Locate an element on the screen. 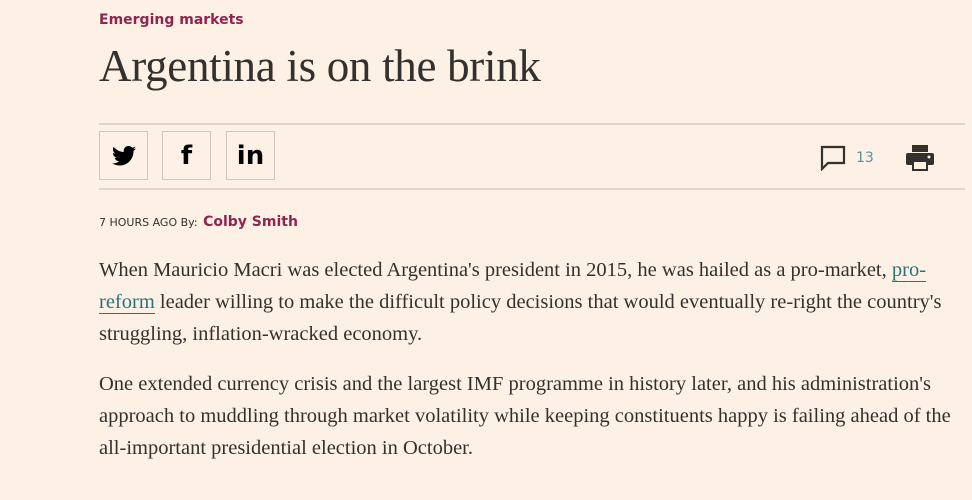 This screenshot has height=500, width=972. twitter-share-button is located at coordinates (123, 155).